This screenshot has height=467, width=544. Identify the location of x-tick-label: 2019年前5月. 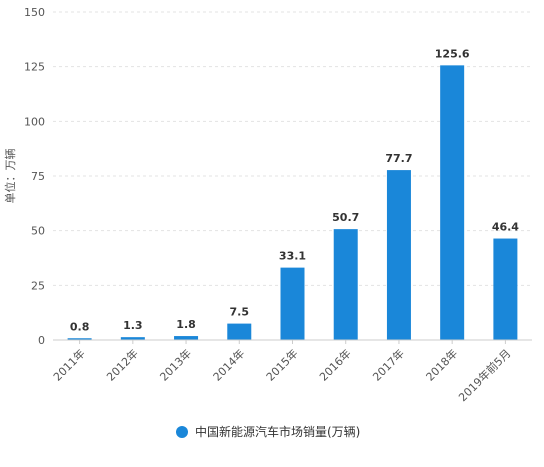
(485, 375).